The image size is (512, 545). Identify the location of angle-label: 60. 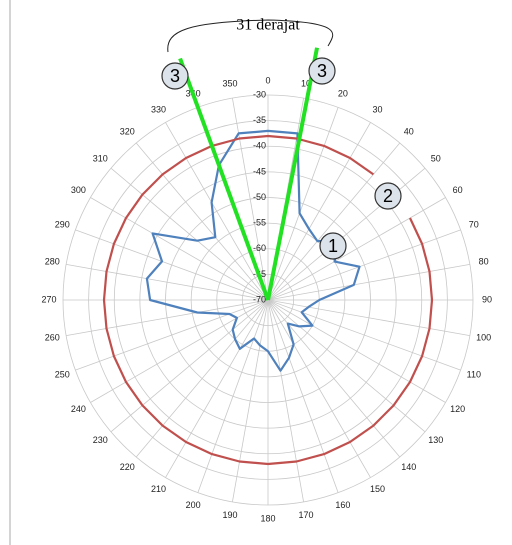
(458, 190).